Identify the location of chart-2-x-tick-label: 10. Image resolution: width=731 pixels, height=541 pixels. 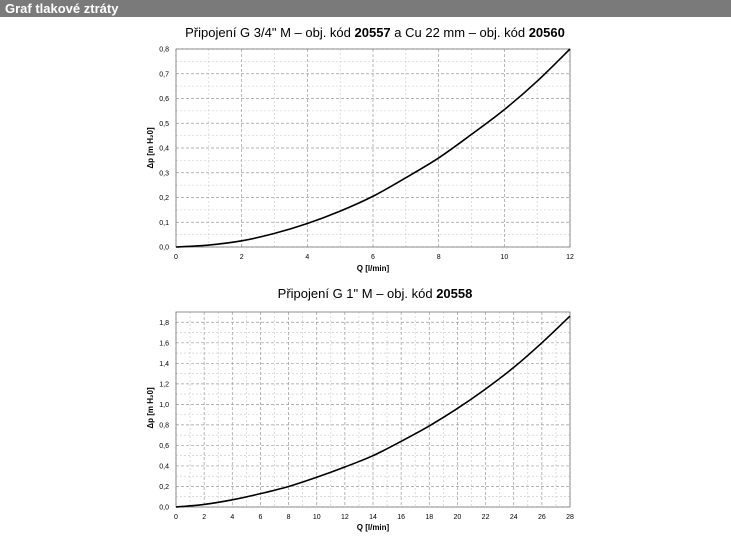
(317, 517).